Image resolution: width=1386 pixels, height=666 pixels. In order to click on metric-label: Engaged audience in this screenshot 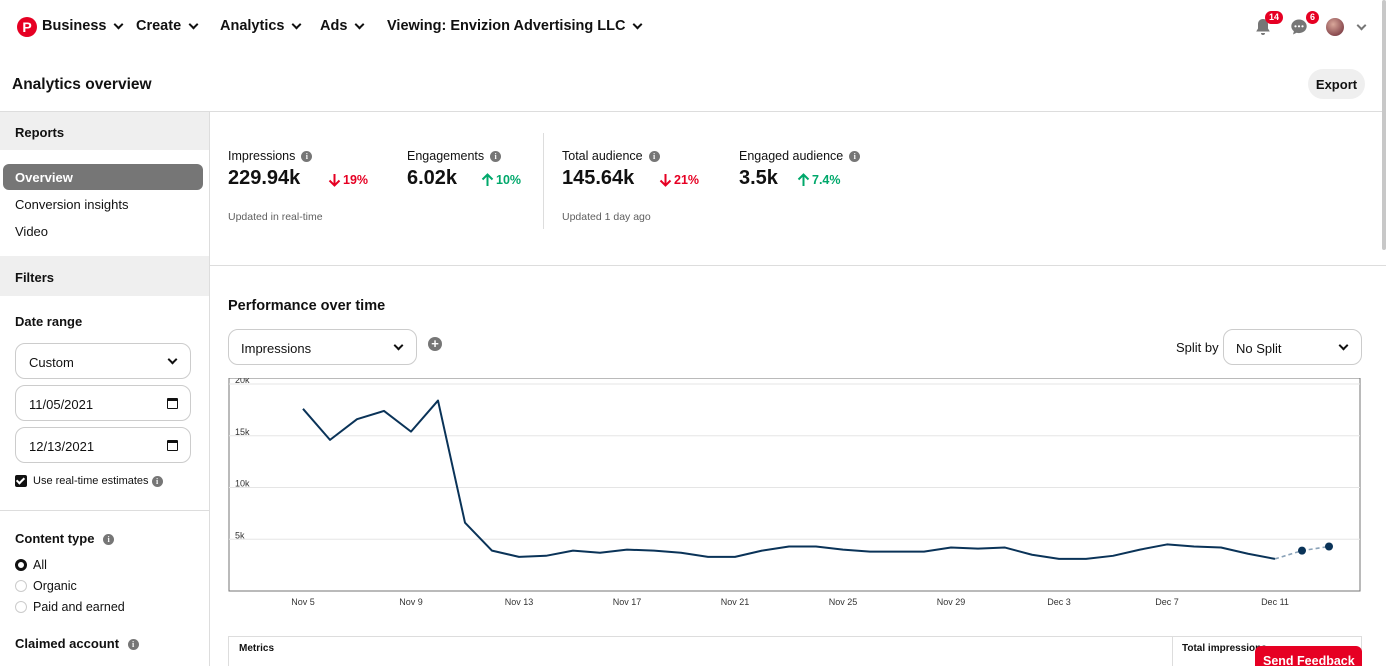, I will do `click(791, 156)`.